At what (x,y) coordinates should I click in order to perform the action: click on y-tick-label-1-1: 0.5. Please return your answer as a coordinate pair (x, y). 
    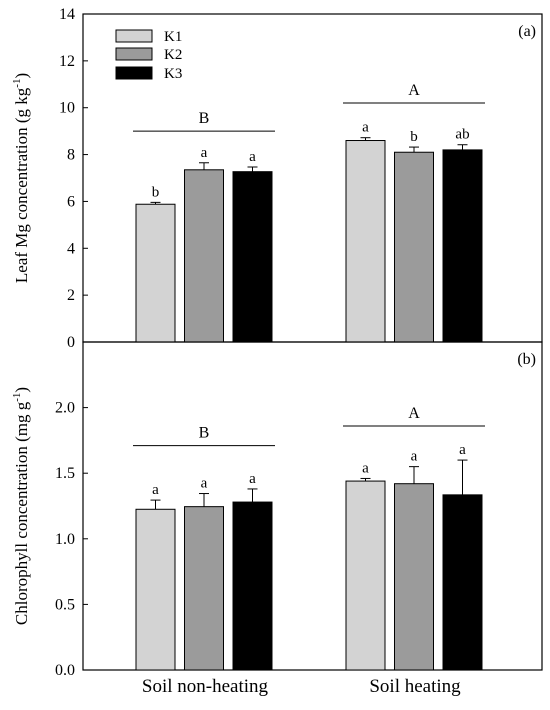
    Looking at the image, I should click on (65, 604).